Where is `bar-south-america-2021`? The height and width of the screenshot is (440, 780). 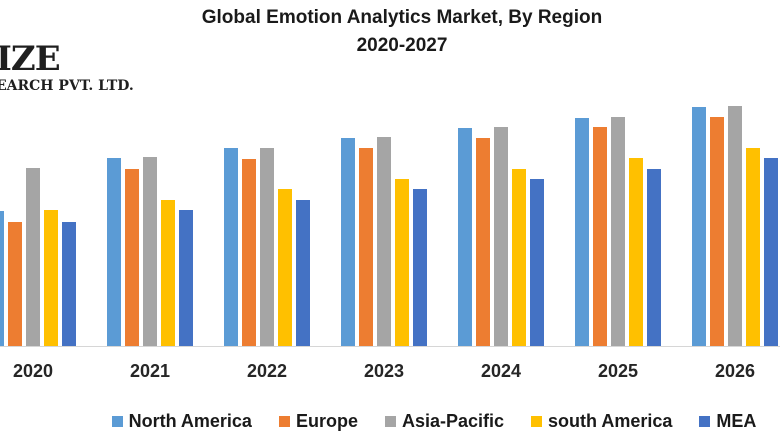 bar-south-america-2021 is located at coordinates (168, 273).